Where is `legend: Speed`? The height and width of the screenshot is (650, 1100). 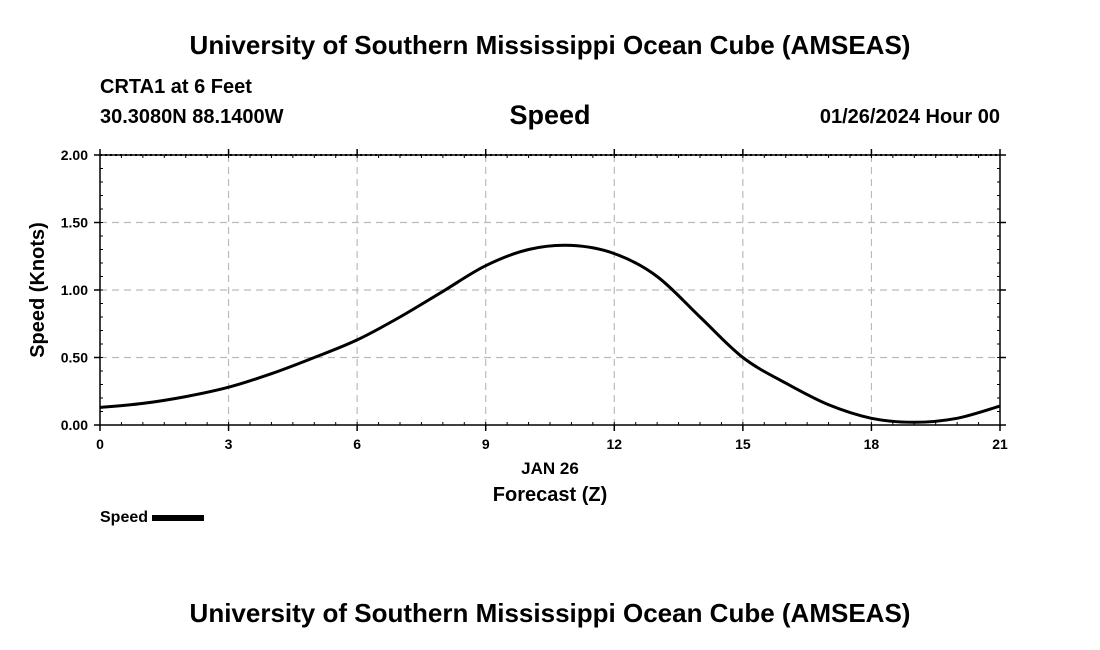
legend: Speed is located at coordinates (152, 518).